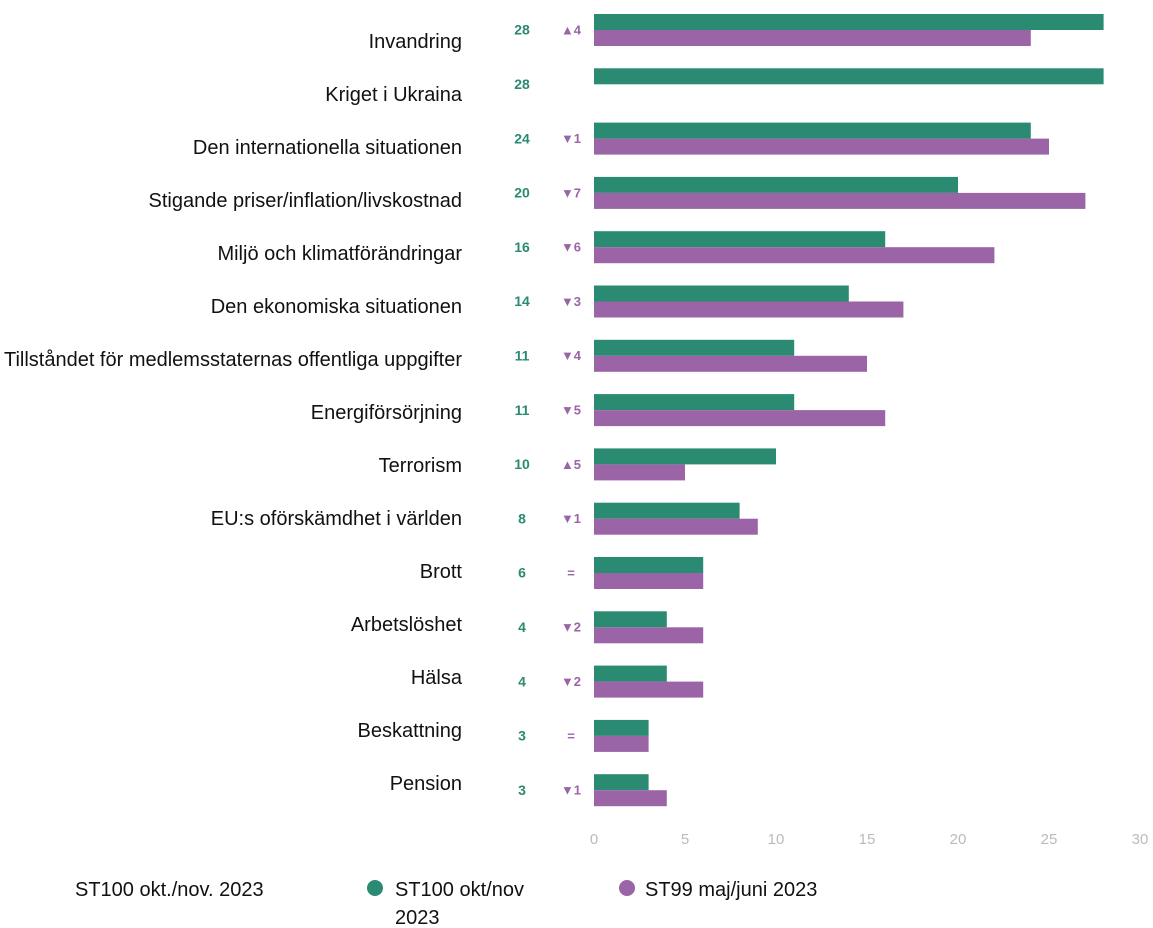  I want to click on value-label: 8, so click(522, 518).